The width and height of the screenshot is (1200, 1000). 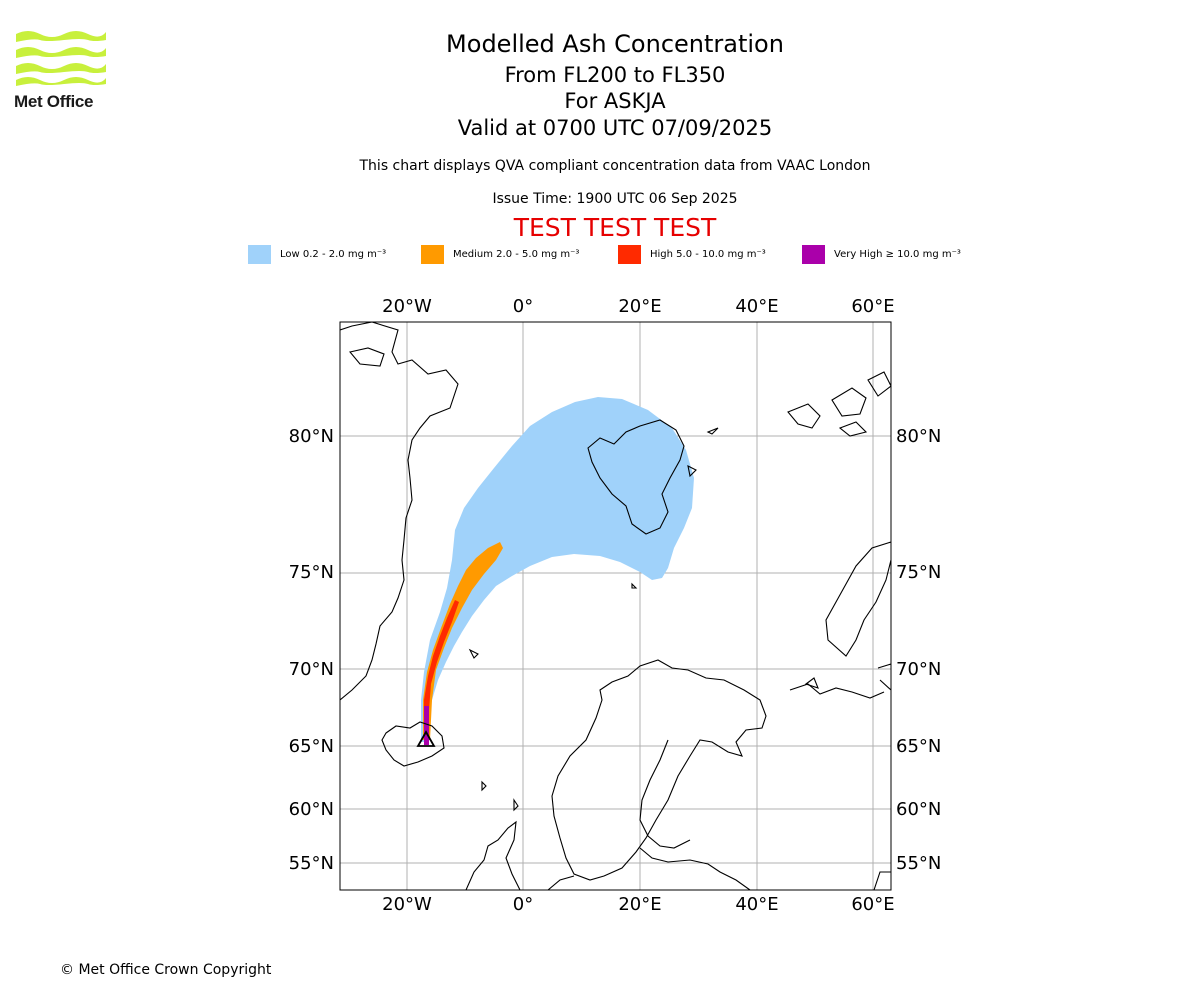 I want to click on coast-greenland, so click(x=399, y=511).